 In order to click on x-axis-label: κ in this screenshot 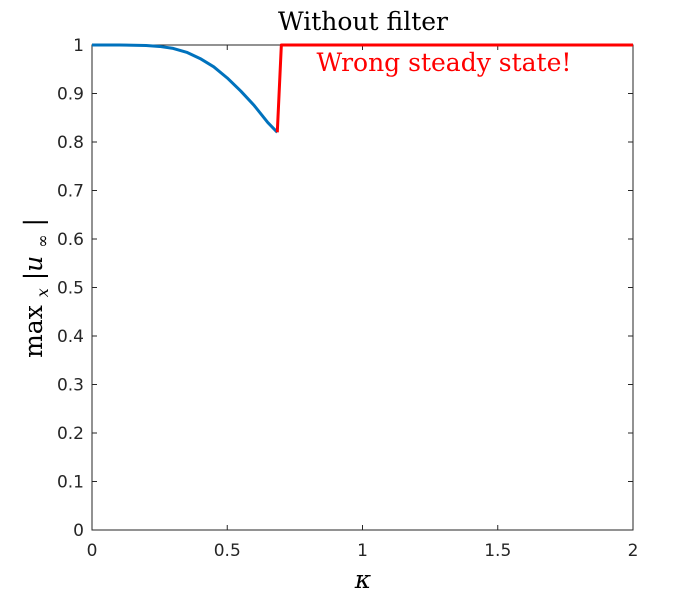, I will do `click(363, 579)`.